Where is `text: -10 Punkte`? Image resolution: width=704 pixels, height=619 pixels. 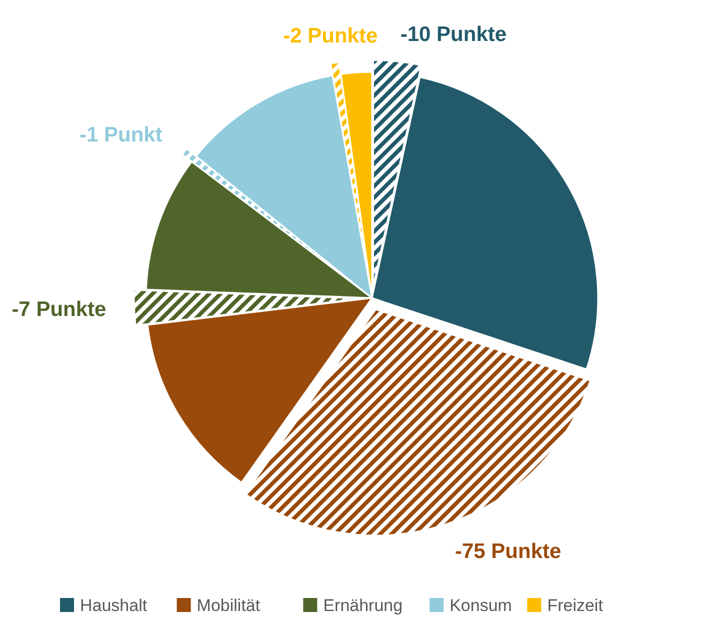
text: -10 Punkte is located at coordinates (453, 34).